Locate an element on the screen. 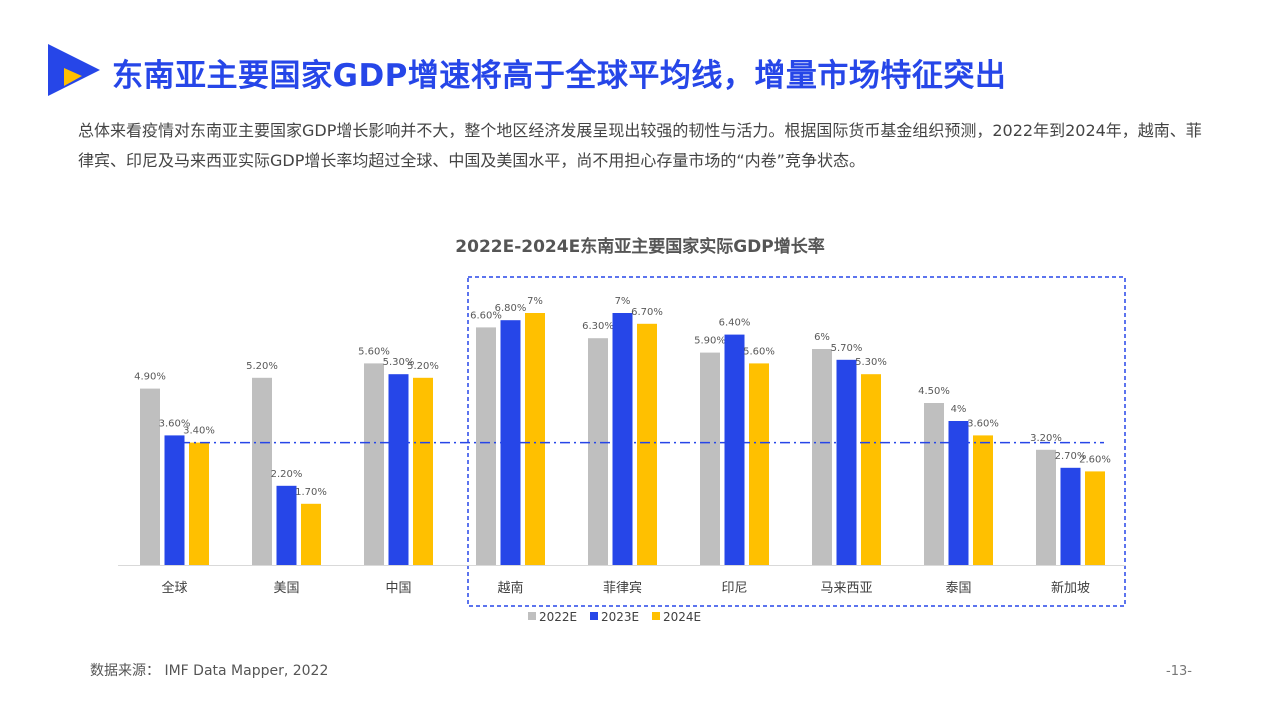  data-label-2022E-美国: 5.20% is located at coordinates (262, 366).